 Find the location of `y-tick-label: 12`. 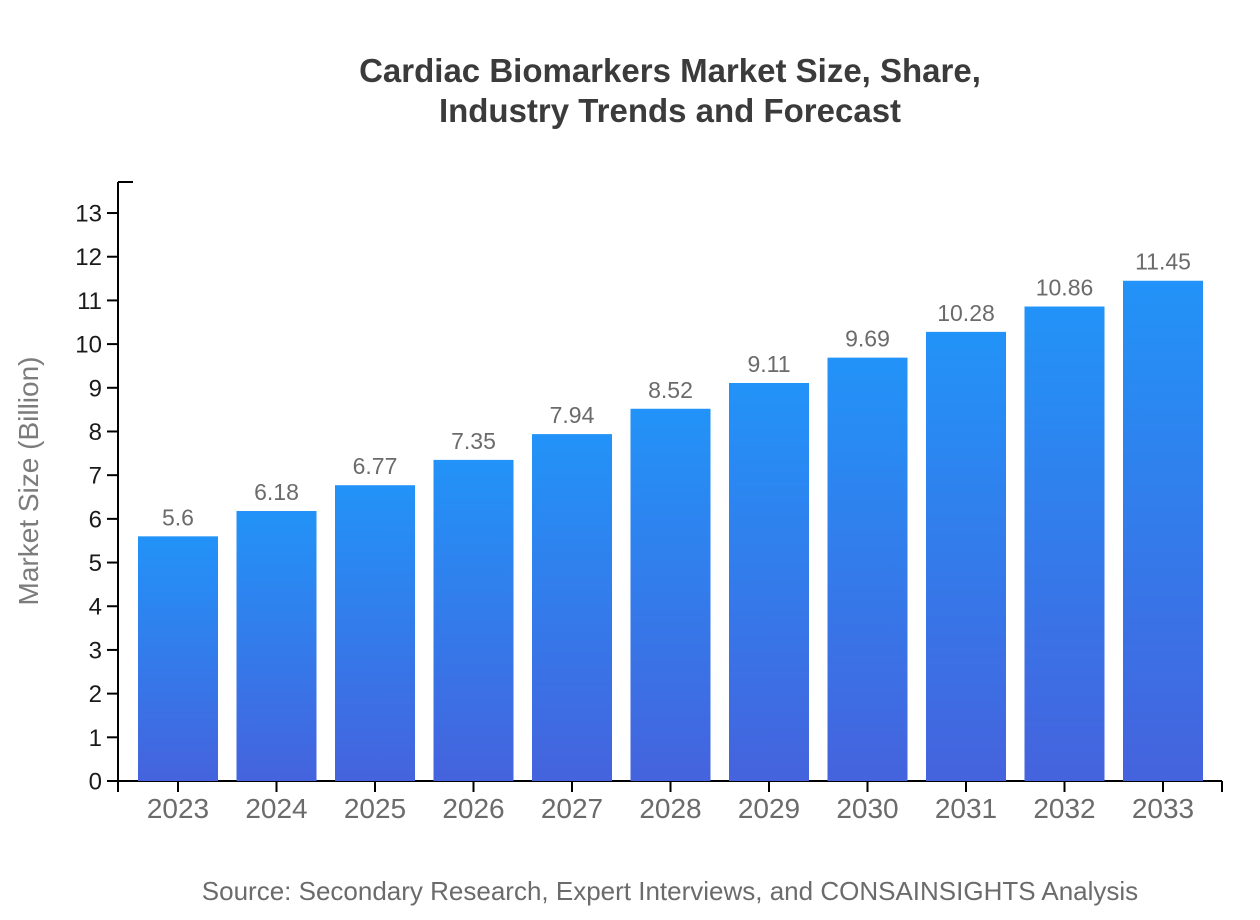

y-tick-label: 12 is located at coordinates (88, 257).